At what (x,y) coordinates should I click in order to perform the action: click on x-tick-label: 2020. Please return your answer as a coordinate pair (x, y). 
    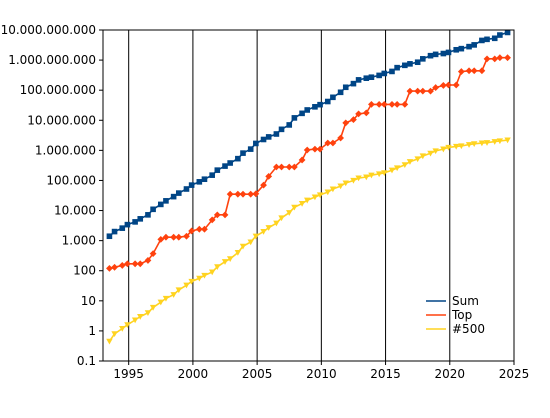
    Looking at the image, I should click on (450, 374).